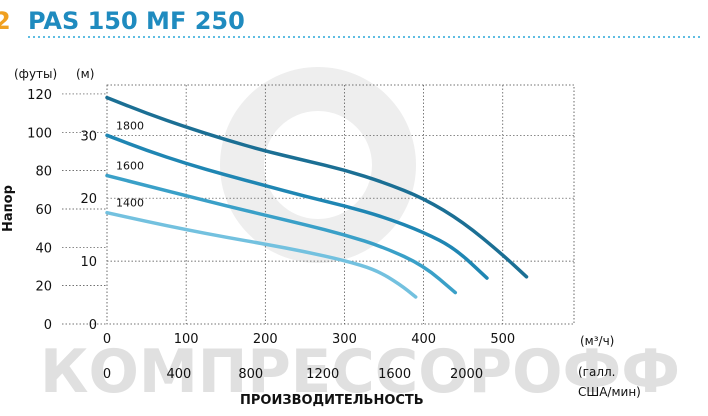 The height and width of the screenshot is (416, 708). Describe the element at coordinates (186, 339) in the screenshot. I see `x-tick-label-m3h: 100` at that location.